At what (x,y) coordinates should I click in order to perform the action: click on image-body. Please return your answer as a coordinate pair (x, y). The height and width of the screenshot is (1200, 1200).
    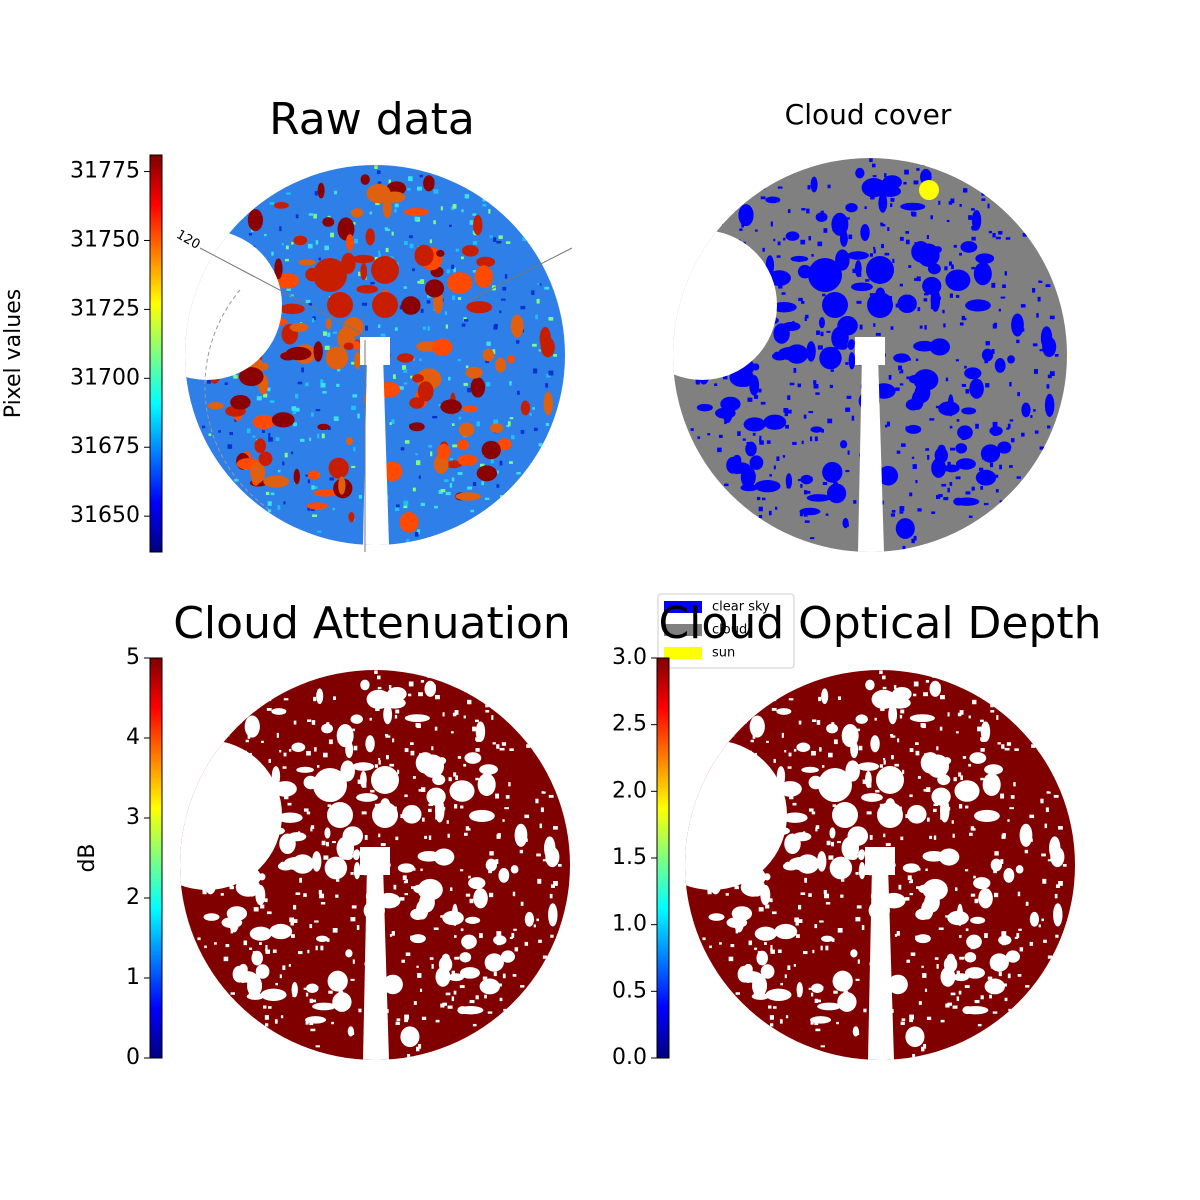
    Looking at the image, I should click on (870, 355).